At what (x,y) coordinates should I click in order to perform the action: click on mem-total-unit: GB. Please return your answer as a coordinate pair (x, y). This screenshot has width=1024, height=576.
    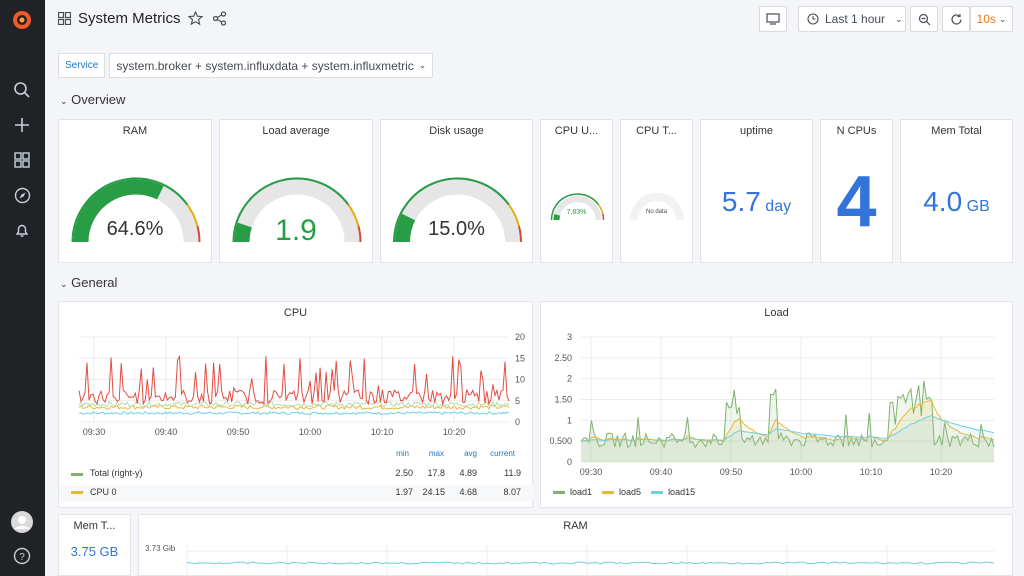
    Looking at the image, I should click on (978, 206).